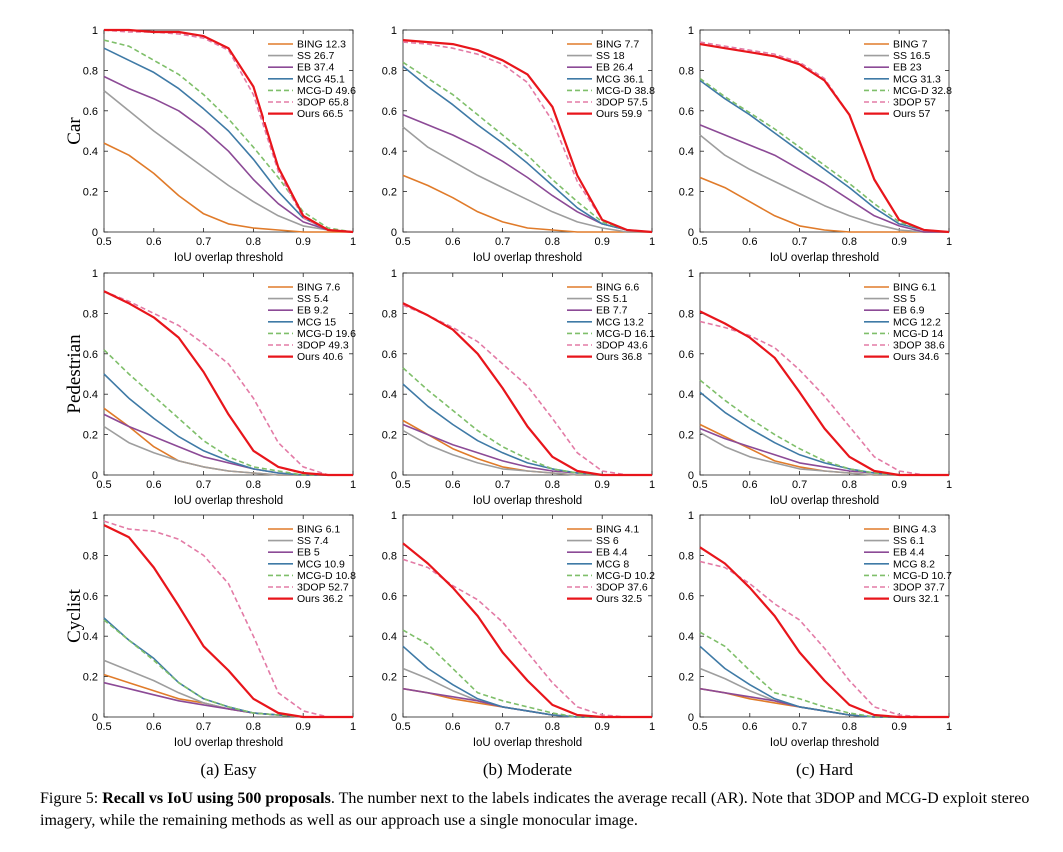  Describe the element at coordinates (619, 599) in the screenshot. I see `legend-entry: Ours 32.5` at that location.